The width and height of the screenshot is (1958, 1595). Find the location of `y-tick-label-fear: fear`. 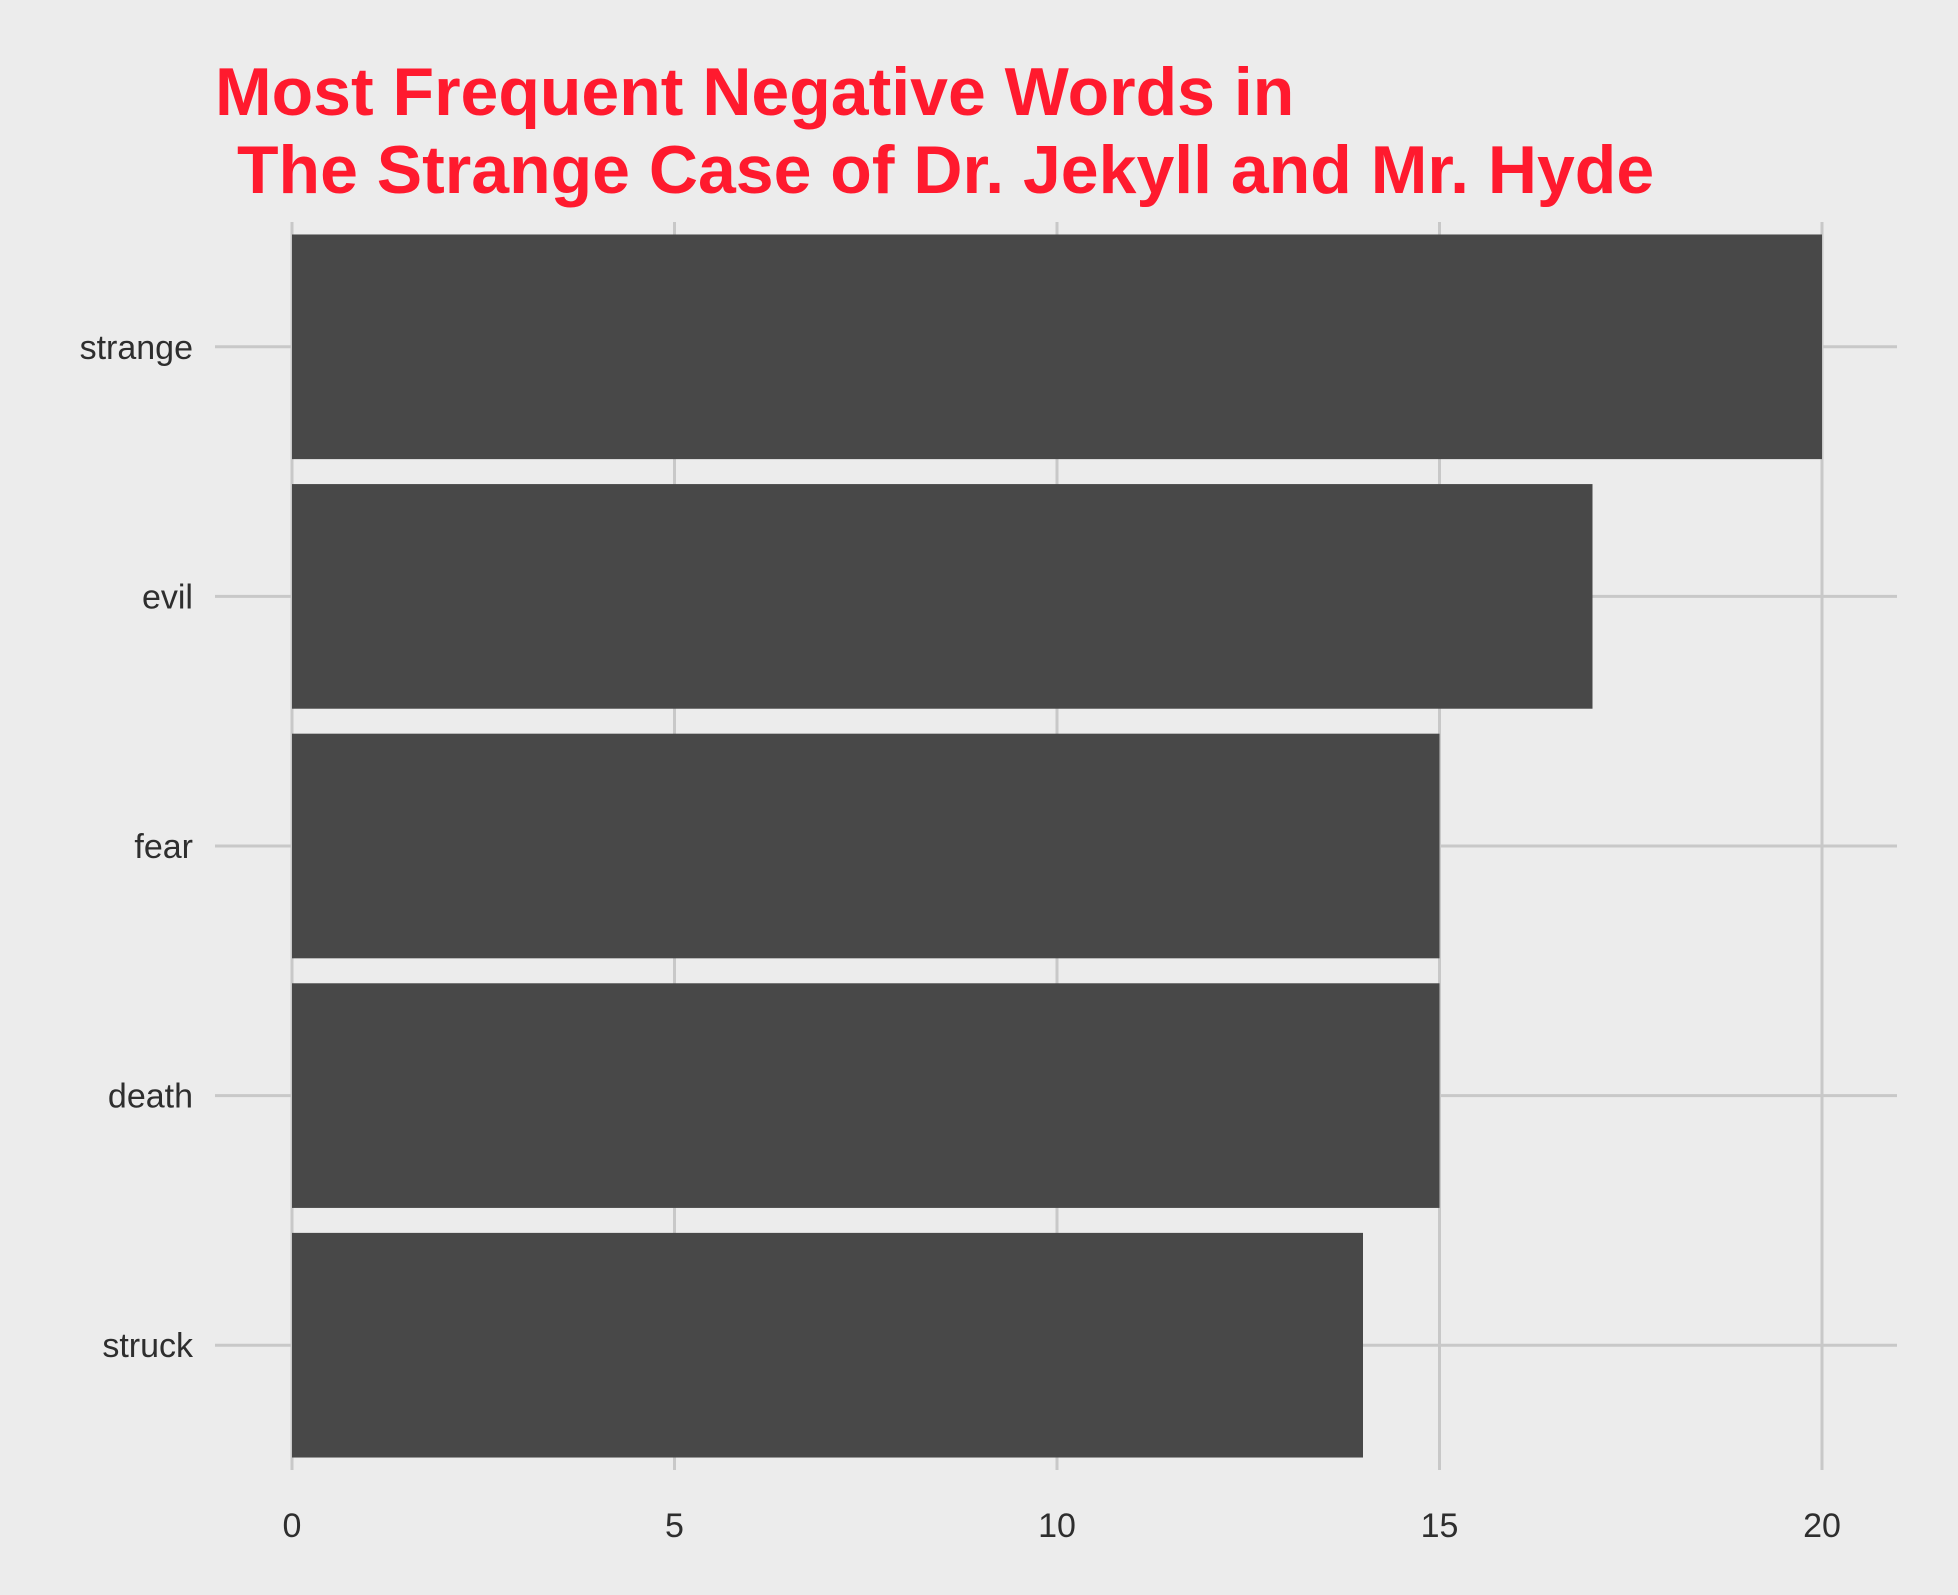

y-tick-label-fear: fear is located at coordinates (163, 847).